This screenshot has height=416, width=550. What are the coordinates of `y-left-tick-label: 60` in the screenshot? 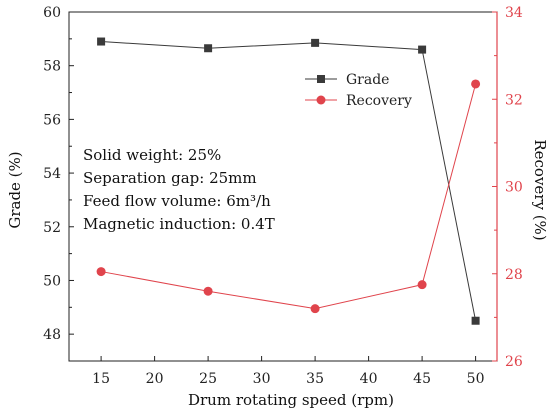 It's located at (52, 13).